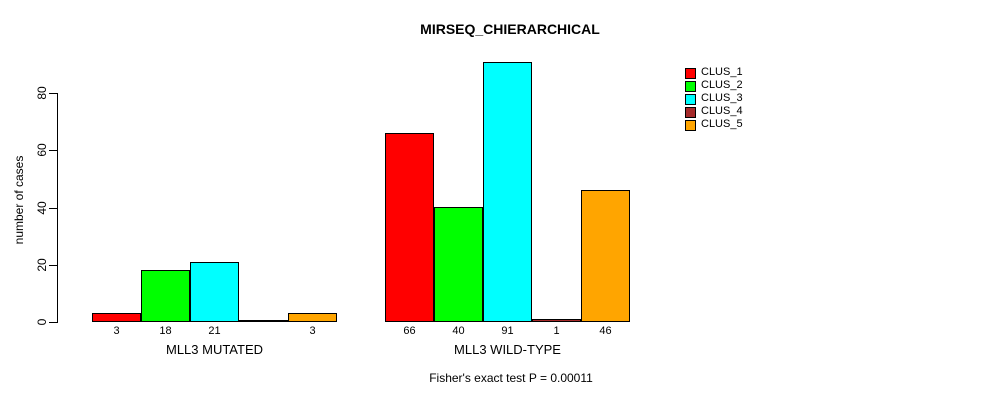 The height and width of the screenshot is (400, 990). Describe the element at coordinates (605, 331) in the screenshot. I see `bar-value-label: 46` at that location.